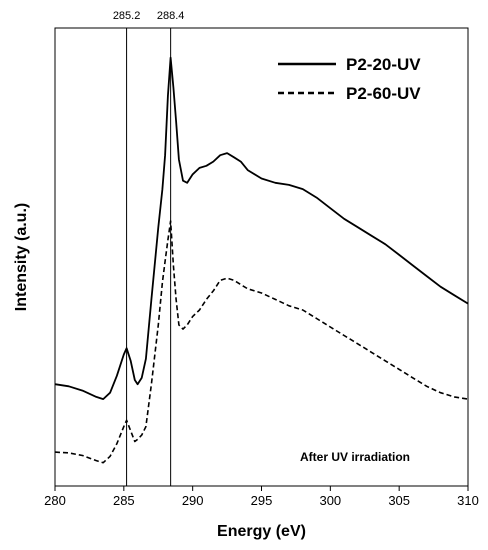 The width and height of the screenshot is (488, 550). I want to click on annotation-label: After UV irradiation, so click(355, 457).